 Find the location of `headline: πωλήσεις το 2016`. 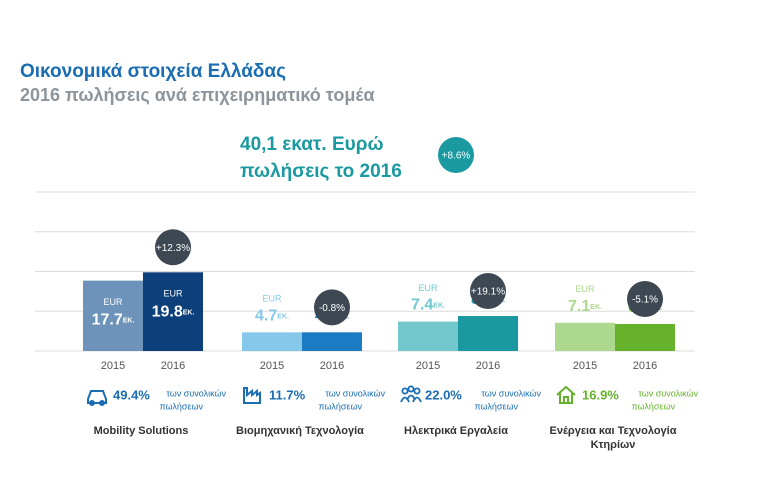

headline: πωλήσεις το 2016 is located at coordinates (321, 171).